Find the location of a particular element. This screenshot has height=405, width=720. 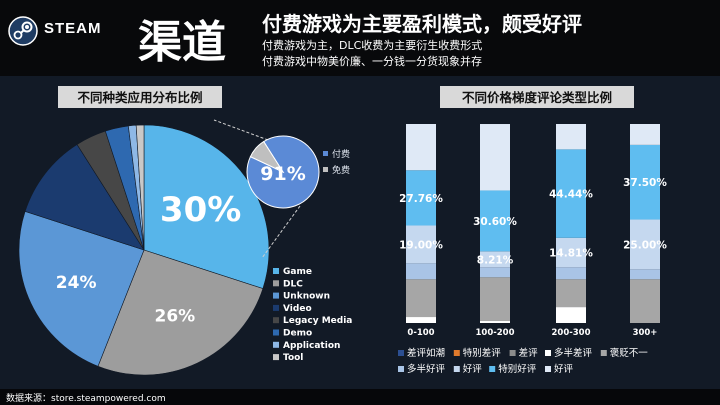

page-title: 渠道 is located at coordinates (182, 42).